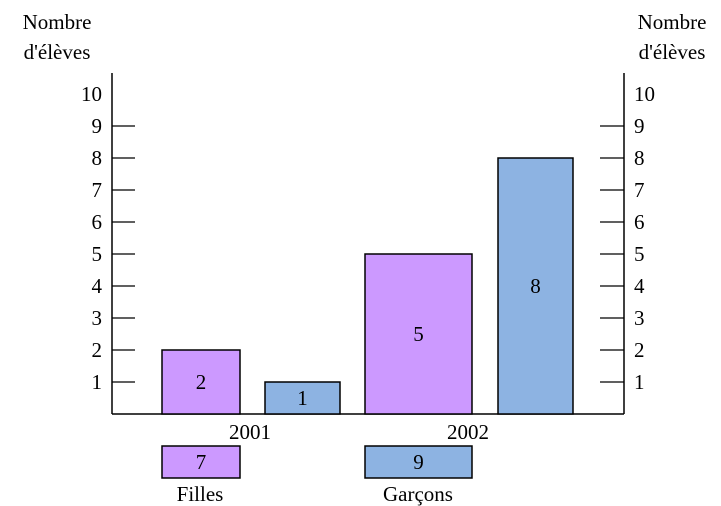 The width and height of the screenshot is (721, 506). I want to click on right-y-axis-title-line: d'élèves, so click(672, 52).